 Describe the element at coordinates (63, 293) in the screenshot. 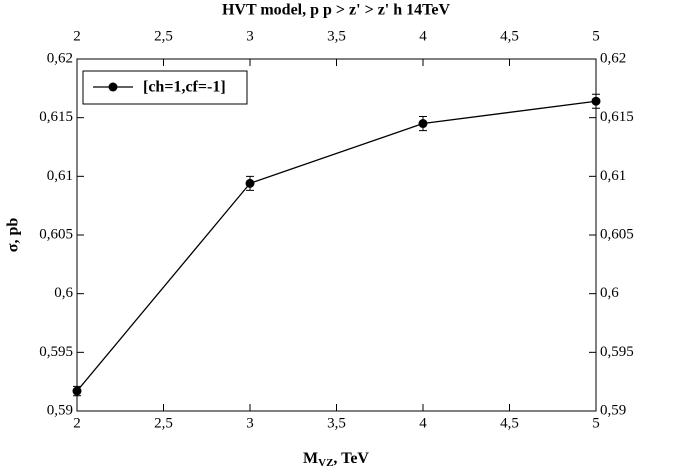

I see `y-tick-label: 0,6` at that location.